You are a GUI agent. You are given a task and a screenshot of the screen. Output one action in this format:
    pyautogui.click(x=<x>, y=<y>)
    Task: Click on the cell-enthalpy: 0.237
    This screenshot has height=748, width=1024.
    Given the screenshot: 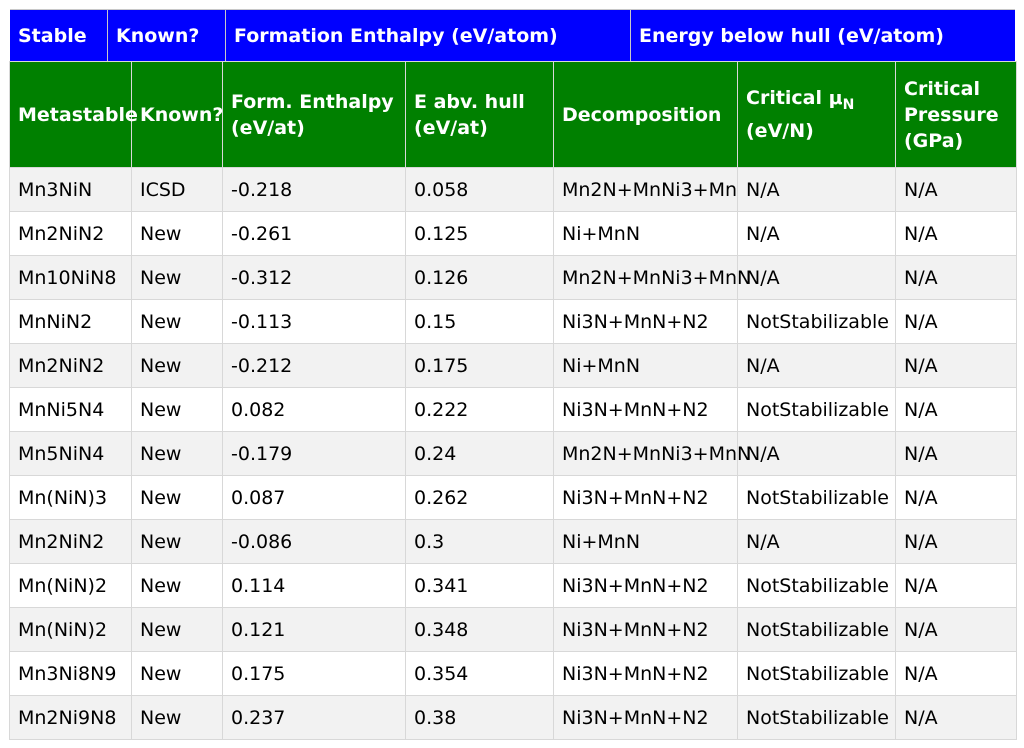 What is the action you would take?
    pyautogui.click(x=314, y=717)
    